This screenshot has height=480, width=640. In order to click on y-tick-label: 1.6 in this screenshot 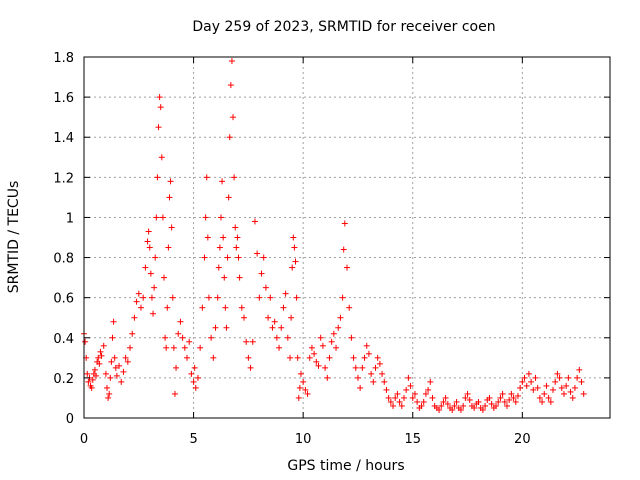, I will do `click(63, 98)`.